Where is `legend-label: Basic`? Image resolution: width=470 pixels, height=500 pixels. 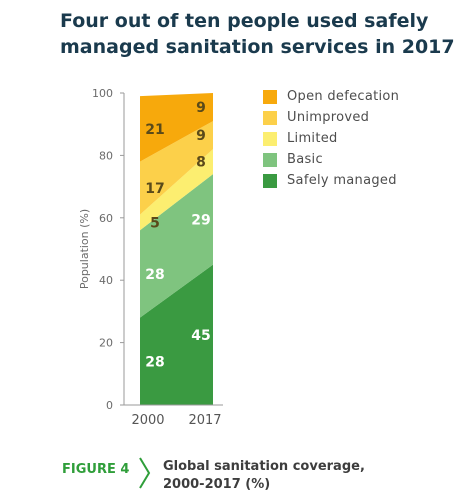
legend-label: Basic is located at coordinates (305, 159).